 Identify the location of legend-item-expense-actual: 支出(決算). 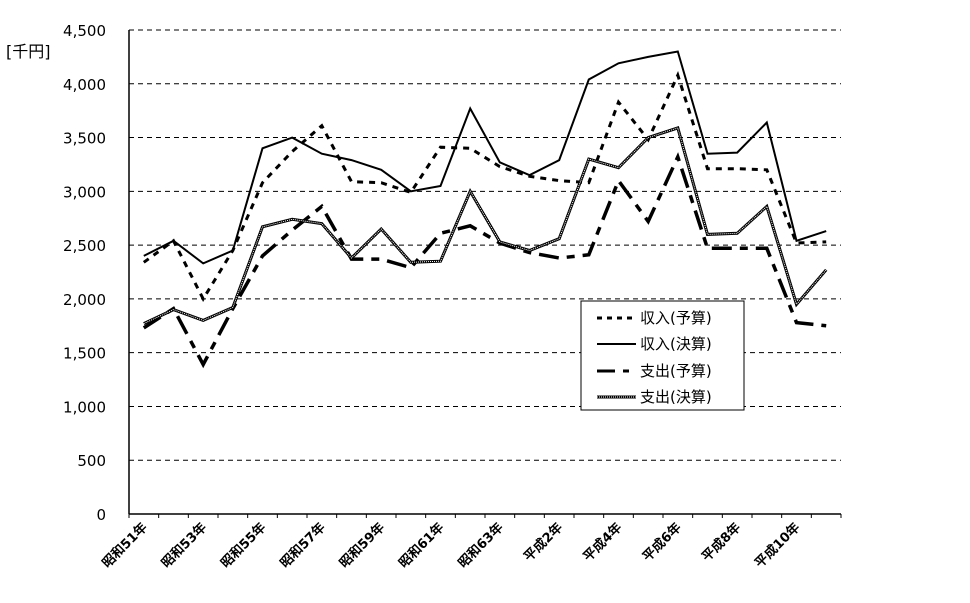
(654, 397).